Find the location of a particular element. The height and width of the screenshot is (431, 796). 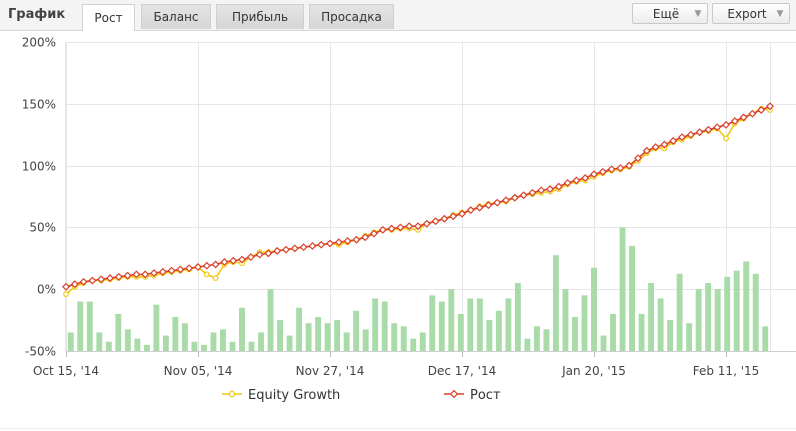

y-tick-label: 200% is located at coordinates (39, 43).